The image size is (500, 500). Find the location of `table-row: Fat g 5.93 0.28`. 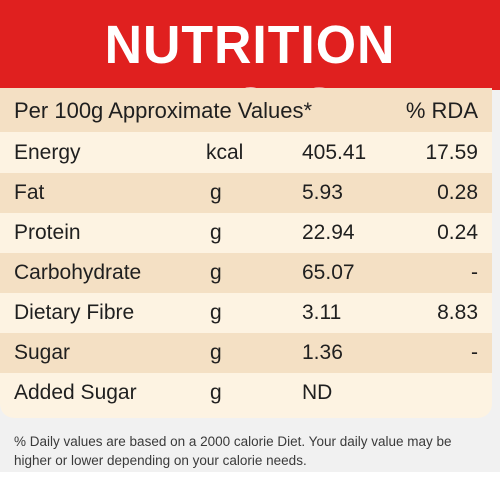

table-row: Fat g 5.93 0.28 is located at coordinates (246, 193).